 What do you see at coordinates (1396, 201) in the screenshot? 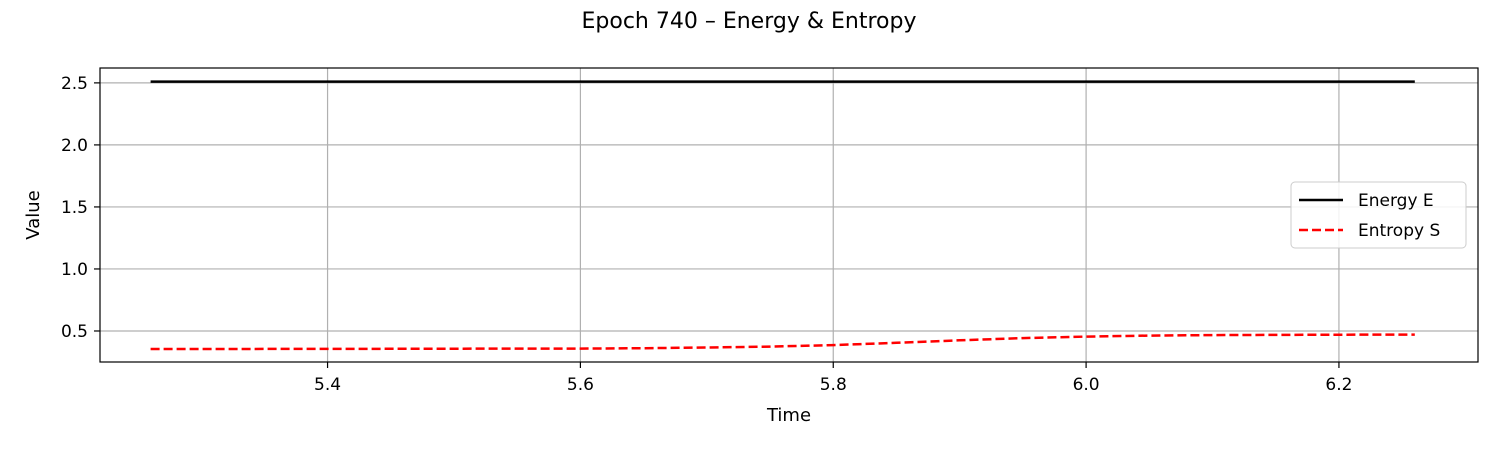
I see `legend-entry-label: Energy E` at bounding box center [1396, 201].